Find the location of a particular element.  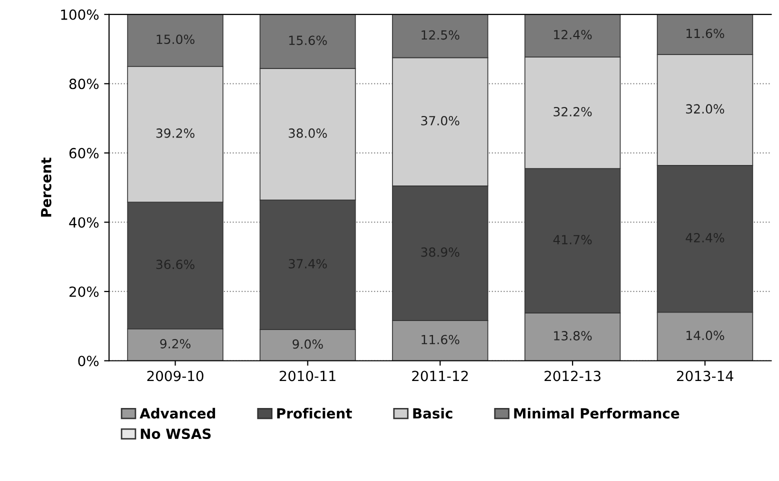

data-label: 12.4% is located at coordinates (573, 35).